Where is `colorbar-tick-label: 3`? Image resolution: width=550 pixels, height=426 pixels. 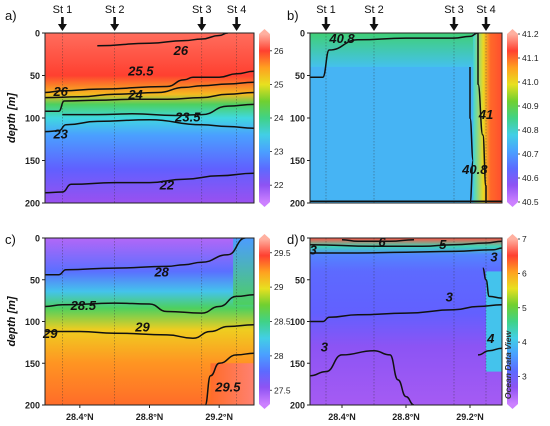 colorbar-tick-label: 3 is located at coordinates (524, 377).